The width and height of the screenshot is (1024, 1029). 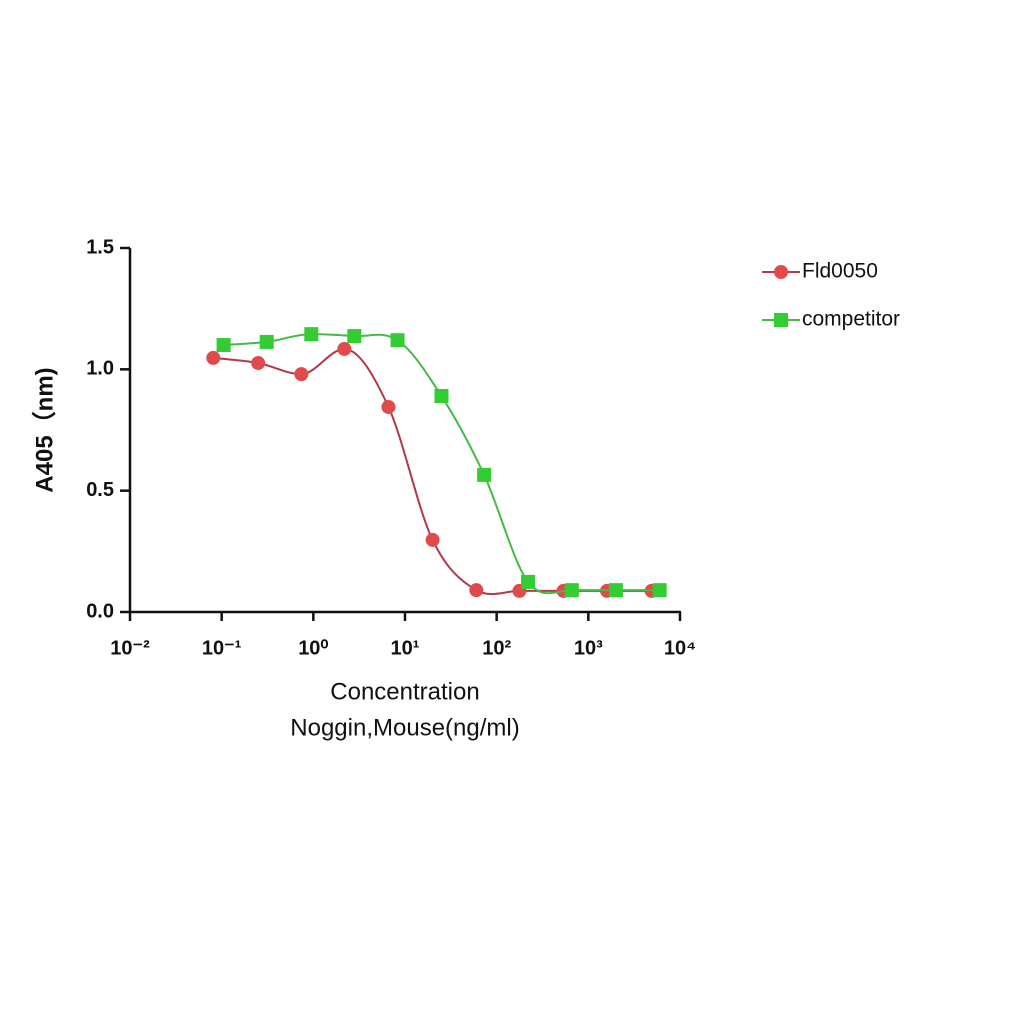 What do you see at coordinates (313, 648) in the screenshot?
I see `x-tick-label: 10⁰` at bounding box center [313, 648].